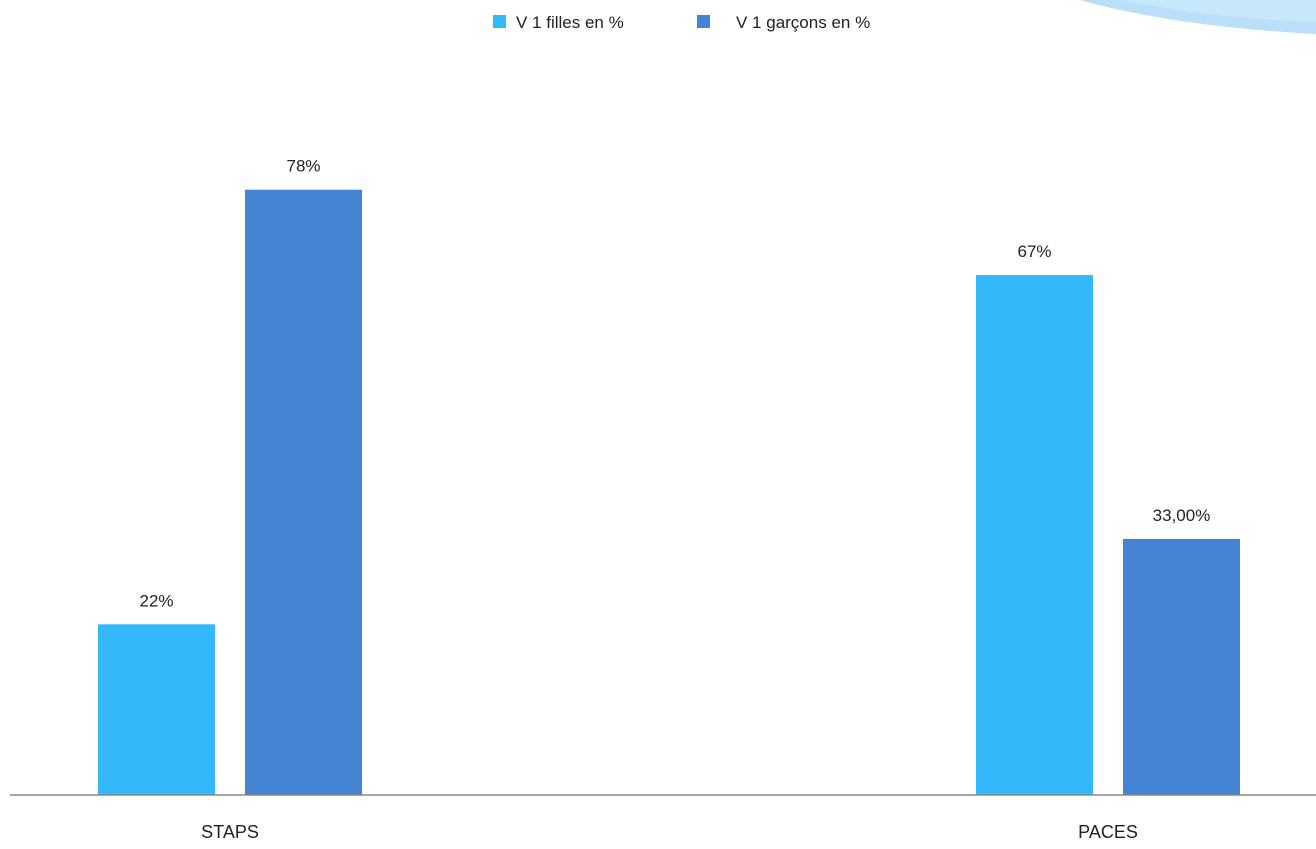 The width and height of the screenshot is (1316, 849). Describe the element at coordinates (1034, 251) in the screenshot. I see `data-label-paces-filles: 67%` at that location.